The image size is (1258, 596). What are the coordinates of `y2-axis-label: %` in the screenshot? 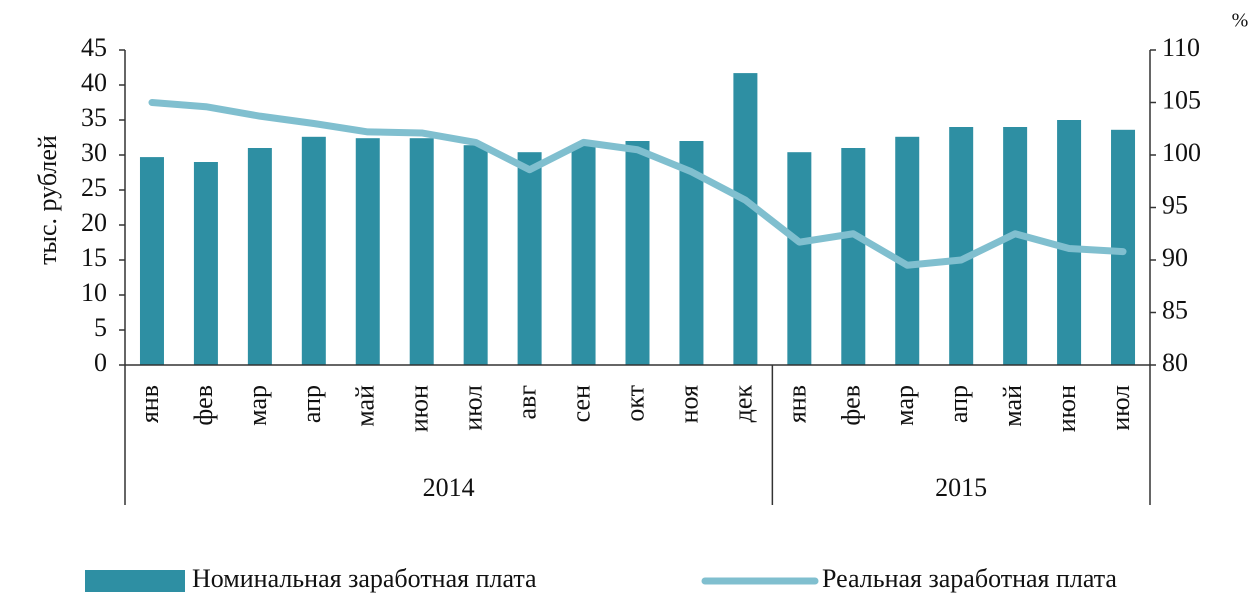 It's located at (1240, 21).